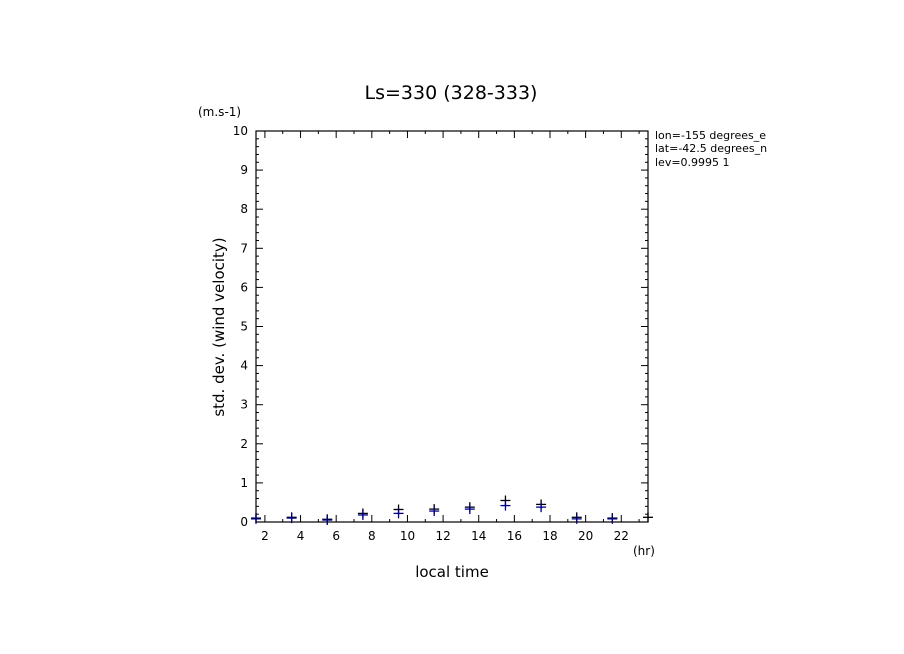 This screenshot has height=654, width=904. I want to click on annotation-lat: lat=-42.5 degrees_n, so click(711, 148).